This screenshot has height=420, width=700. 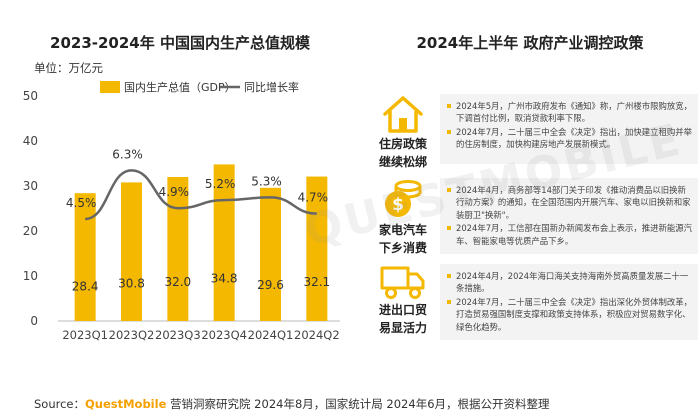 What do you see at coordinates (316, 282) in the screenshot?
I see `bar-value-label: 32.1` at bounding box center [316, 282].